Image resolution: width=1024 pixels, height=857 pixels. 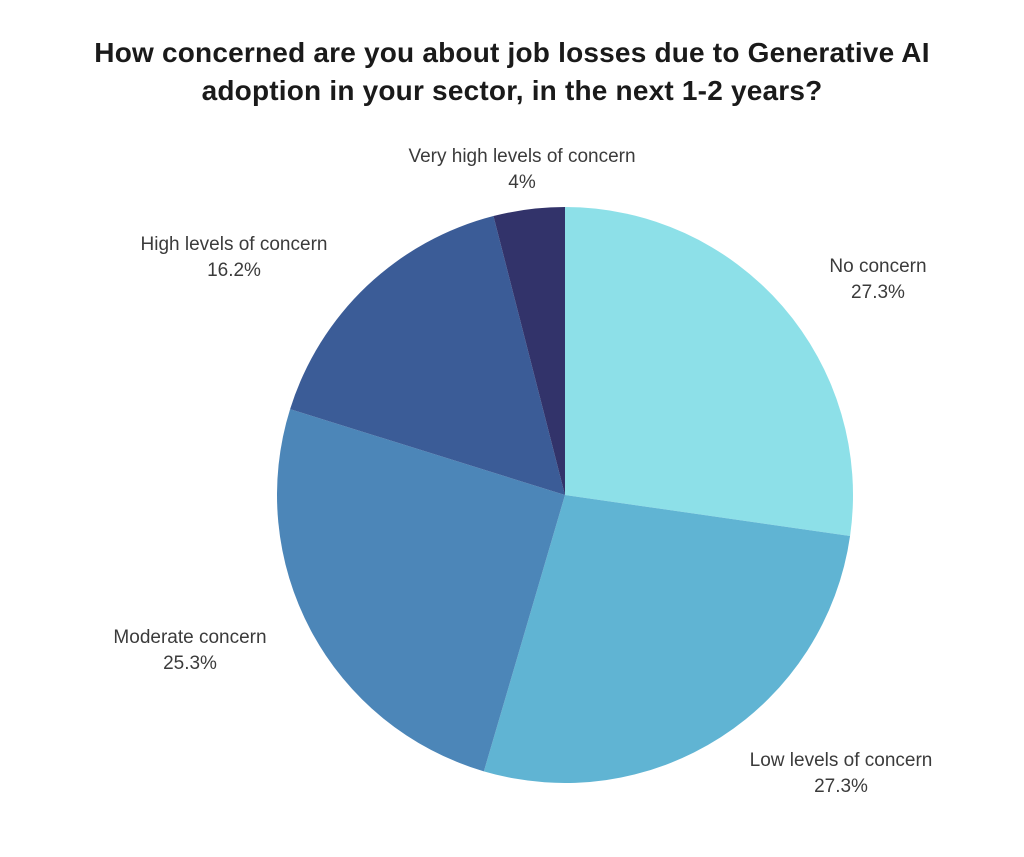 I want to click on slice-label-text: Moderate concern, so click(x=190, y=637).